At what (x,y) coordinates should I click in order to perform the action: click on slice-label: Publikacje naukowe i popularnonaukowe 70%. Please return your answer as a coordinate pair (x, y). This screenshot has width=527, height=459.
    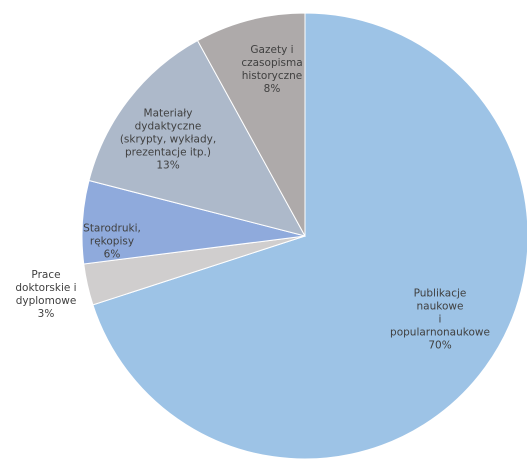
    Looking at the image, I should click on (440, 320).